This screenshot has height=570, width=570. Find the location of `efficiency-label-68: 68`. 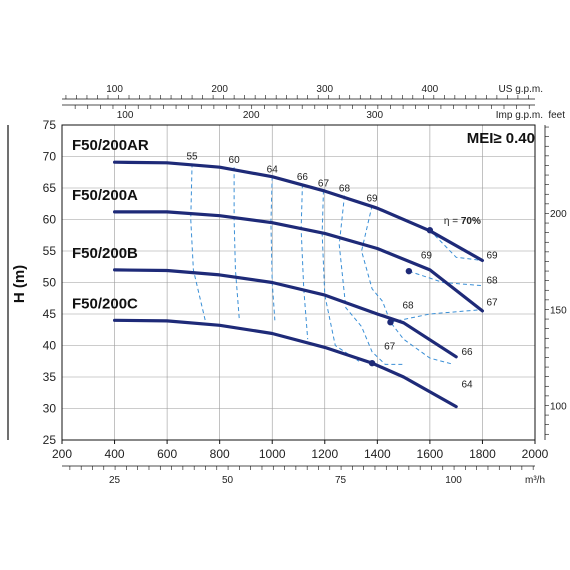

efficiency-label-68: 68 is located at coordinates (345, 189).